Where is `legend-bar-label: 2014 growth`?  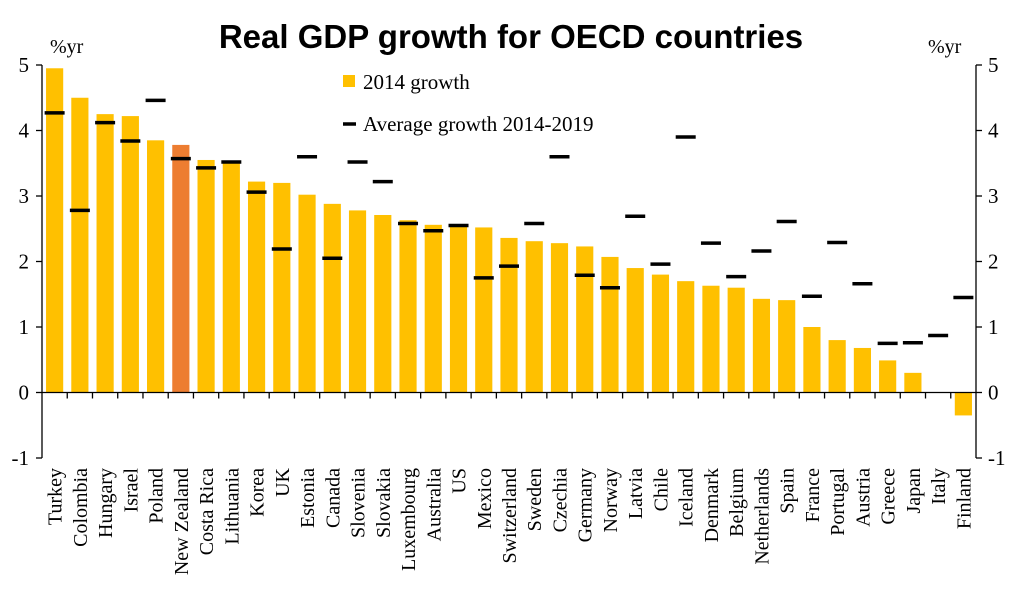 legend-bar-label: 2014 growth is located at coordinates (416, 82).